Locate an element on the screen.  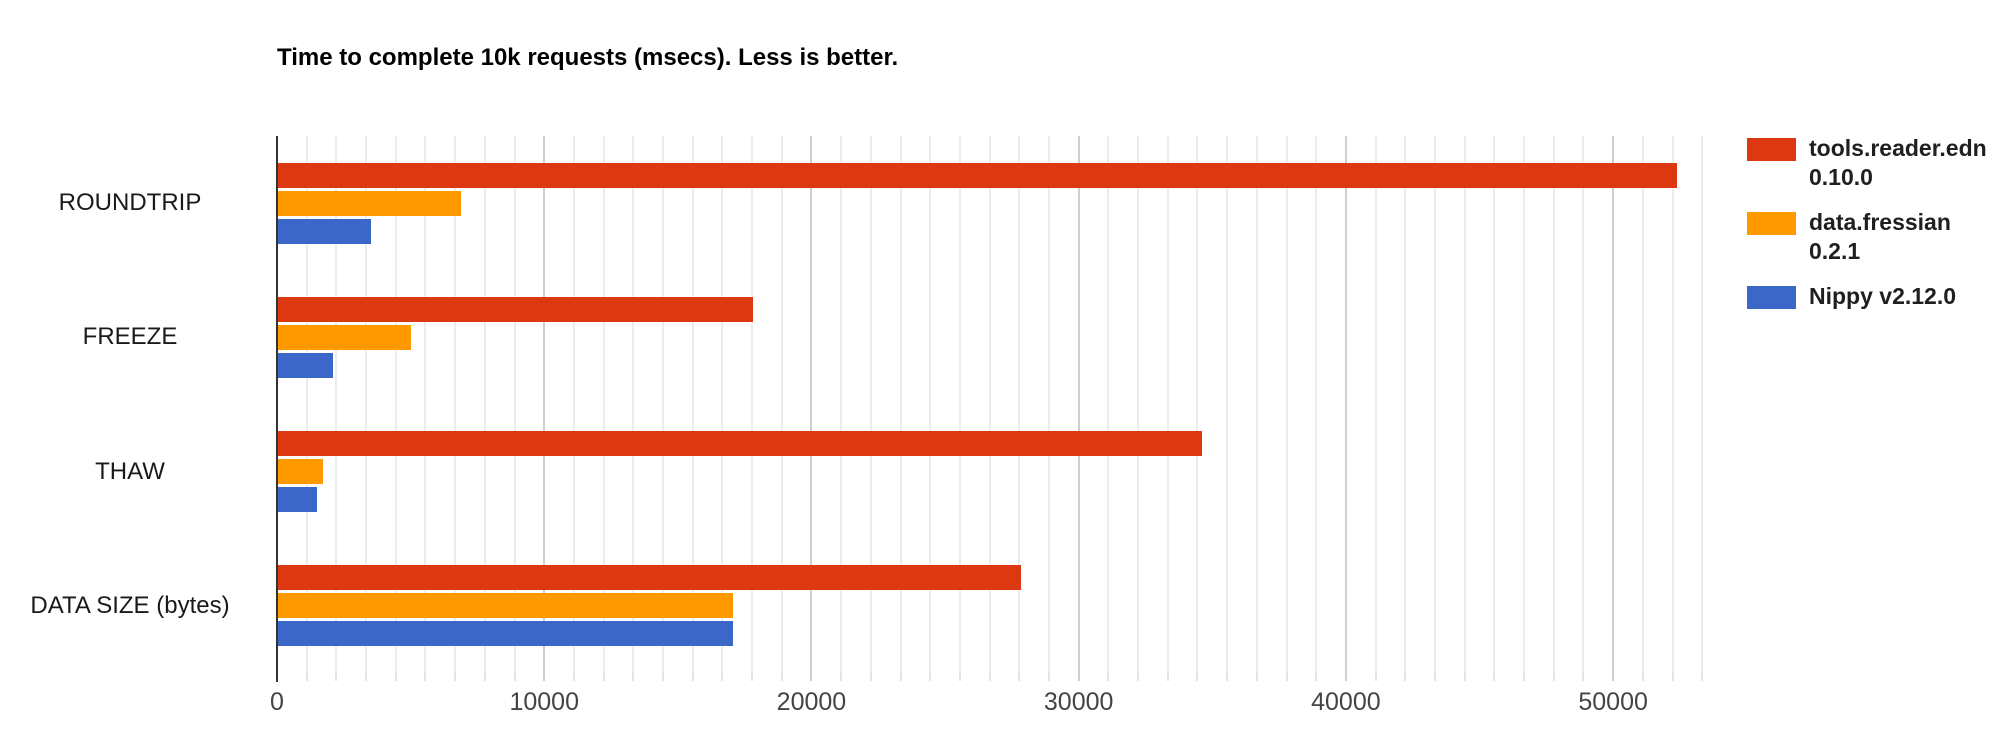
x-axis-label-40000: 40000 is located at coordinates (1346, 702).